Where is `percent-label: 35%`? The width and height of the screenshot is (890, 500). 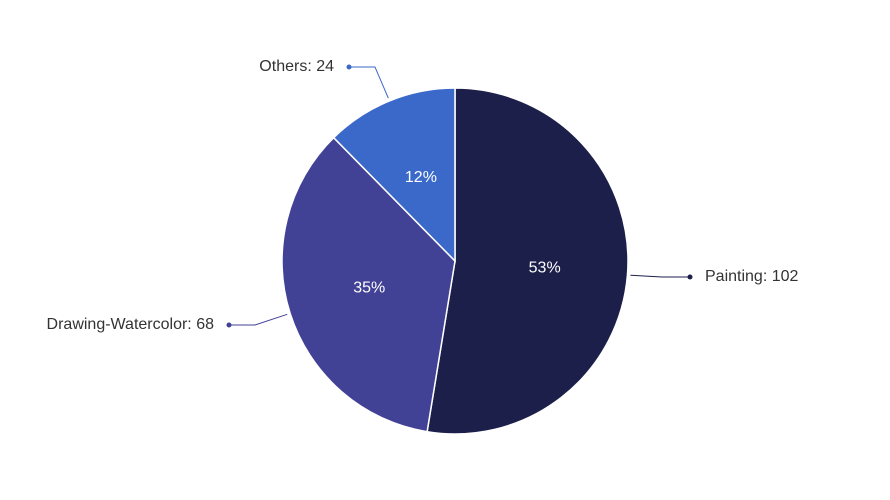 percent-label: 35% is located at coordinates (369, 287).